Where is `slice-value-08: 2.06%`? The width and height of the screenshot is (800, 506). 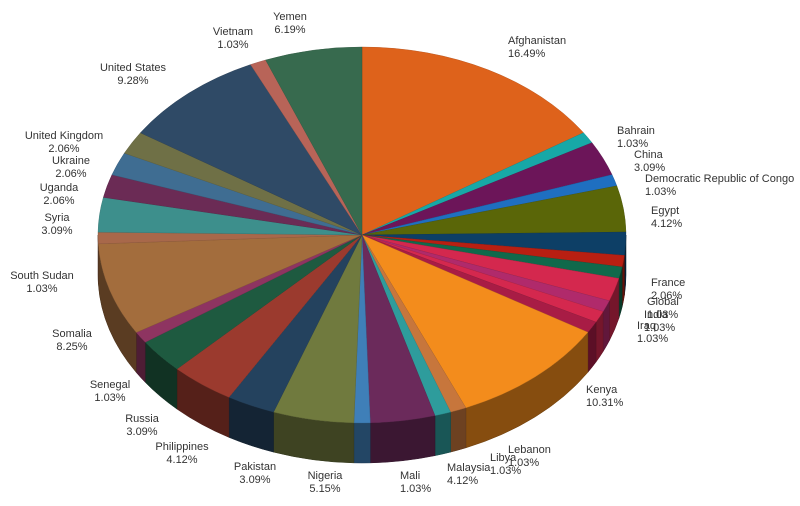 slice-value-08: 2.06% is located at coordinates (666, 296).